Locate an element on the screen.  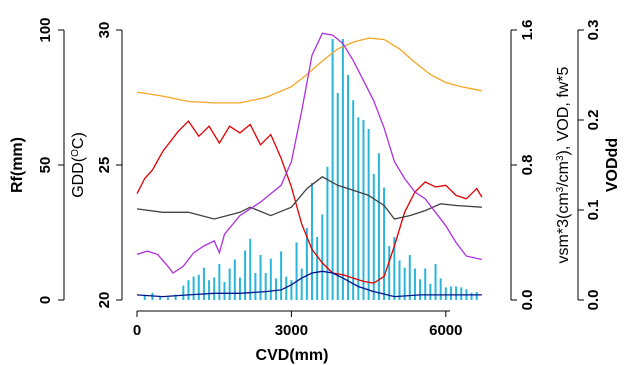
gdd-tick-label: 30 is located at coordinates (104, 30).